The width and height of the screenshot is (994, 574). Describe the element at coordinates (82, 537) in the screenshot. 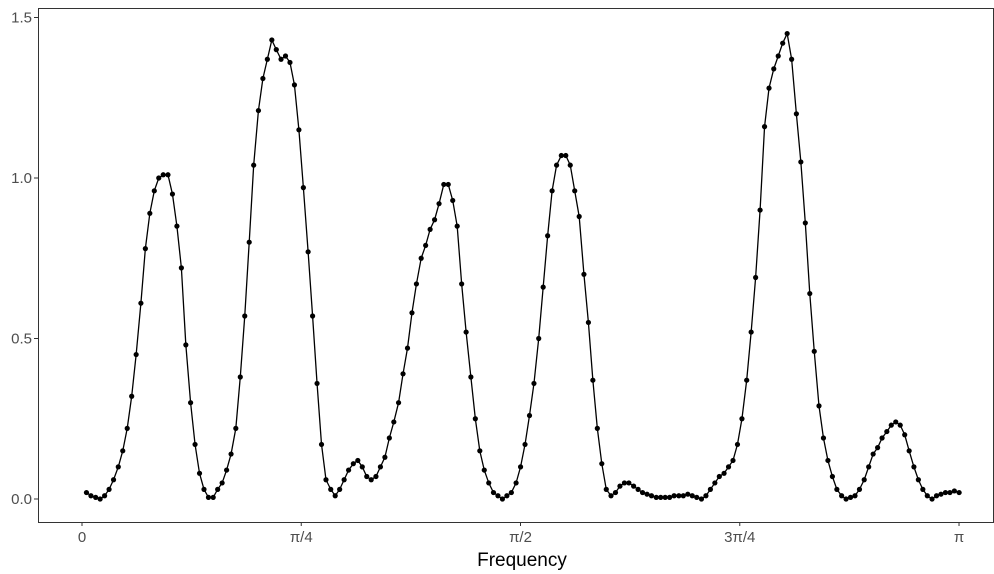

I see `x-tick-label: 0` at that location.